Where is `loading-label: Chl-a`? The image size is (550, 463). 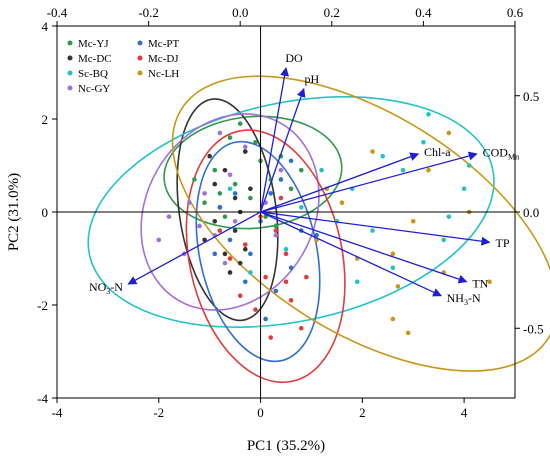 loading-label: Chl-a is located at coordinates (437, 152).